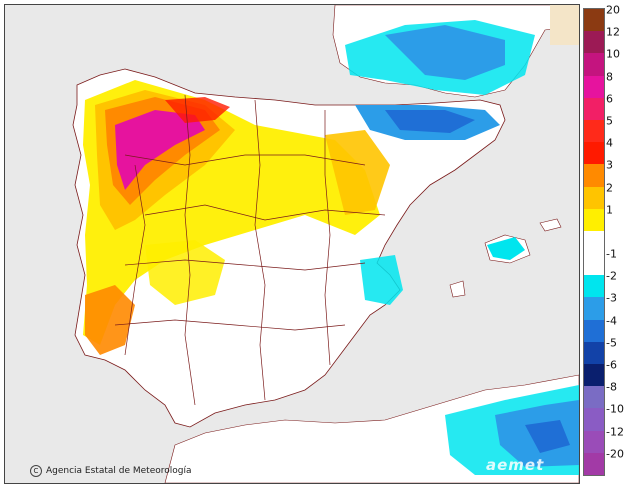 This screenshot has height=500, width=630. I want to click on legend-label: -4, so click(611, 321).